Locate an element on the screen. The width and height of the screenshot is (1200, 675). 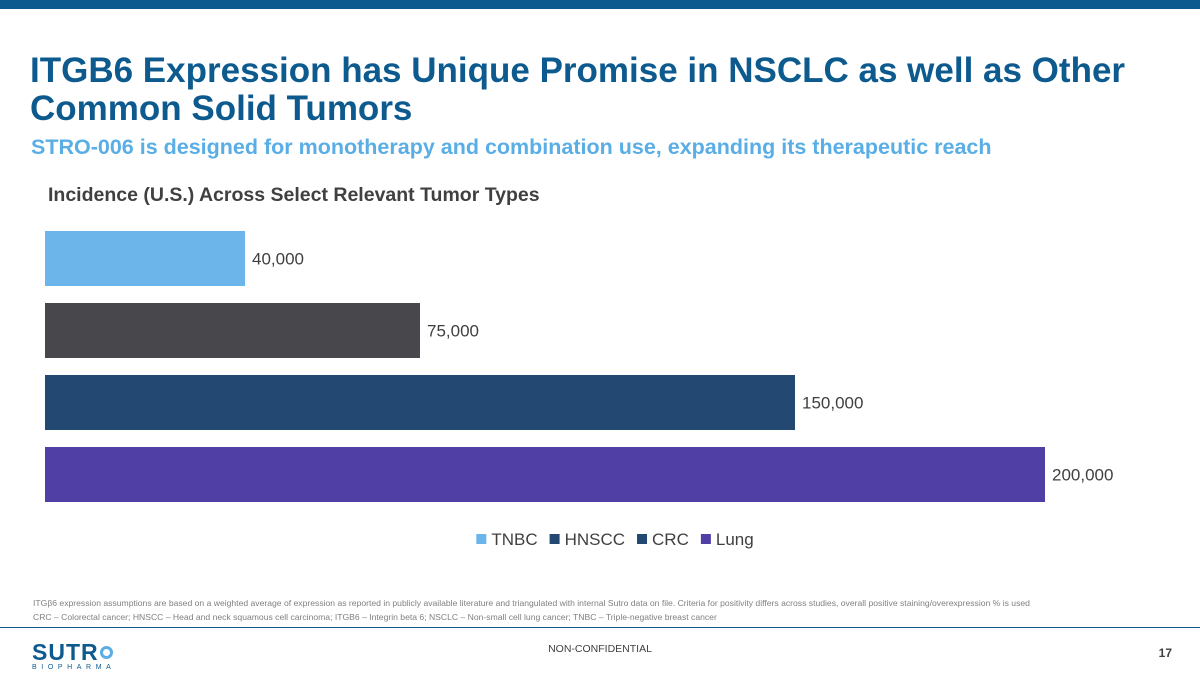
chart-legend: TNBC HNSCC CRC Lung is located at coordinates (615, 539).